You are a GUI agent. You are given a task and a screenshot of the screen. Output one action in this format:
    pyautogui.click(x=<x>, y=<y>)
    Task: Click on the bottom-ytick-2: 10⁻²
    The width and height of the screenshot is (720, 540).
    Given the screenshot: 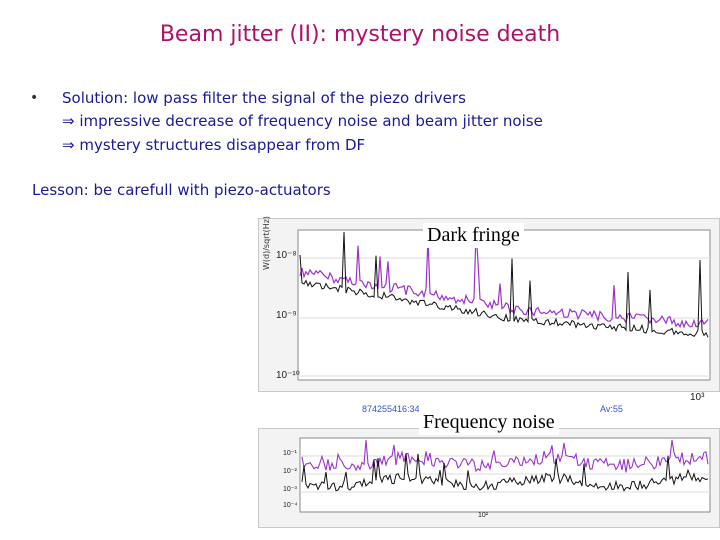 What is the action you would take?
    pyautogui.click(x=290, y=471)
    